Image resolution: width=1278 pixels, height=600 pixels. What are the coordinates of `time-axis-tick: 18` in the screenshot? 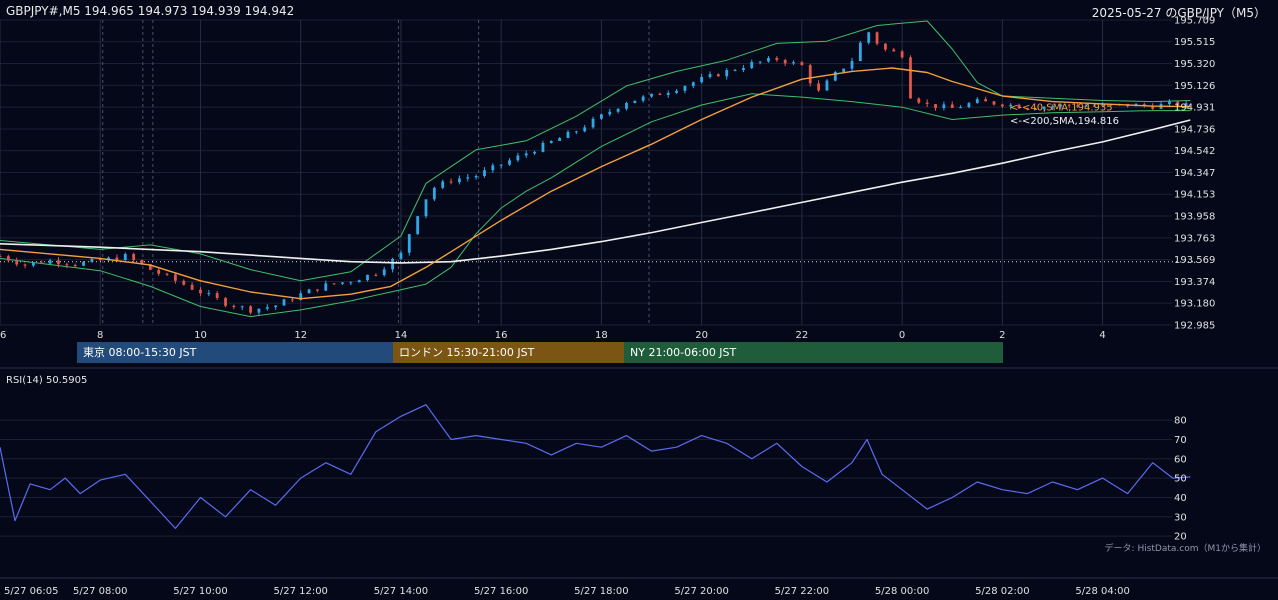 It's located at (601, 335).